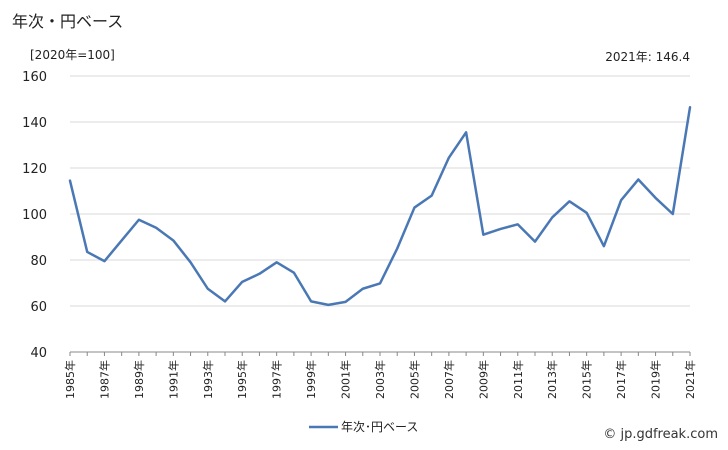  I want to click on source-credit: © jp.gdfreak.com, so click(660, 434).